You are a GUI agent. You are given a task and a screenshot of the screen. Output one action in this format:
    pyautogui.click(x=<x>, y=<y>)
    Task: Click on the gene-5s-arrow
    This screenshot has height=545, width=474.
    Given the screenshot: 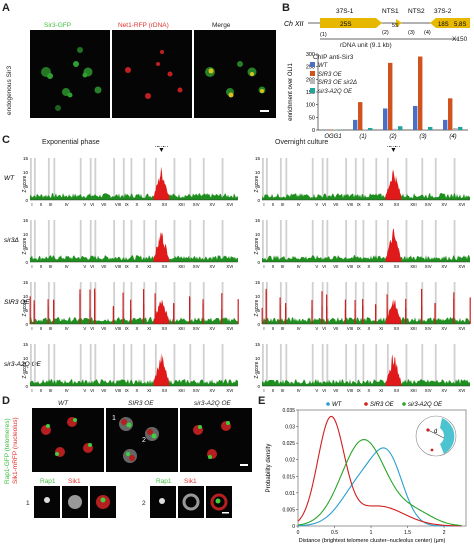 What is the action you would take?
    pyautogui.click(x=399, y=23)
    